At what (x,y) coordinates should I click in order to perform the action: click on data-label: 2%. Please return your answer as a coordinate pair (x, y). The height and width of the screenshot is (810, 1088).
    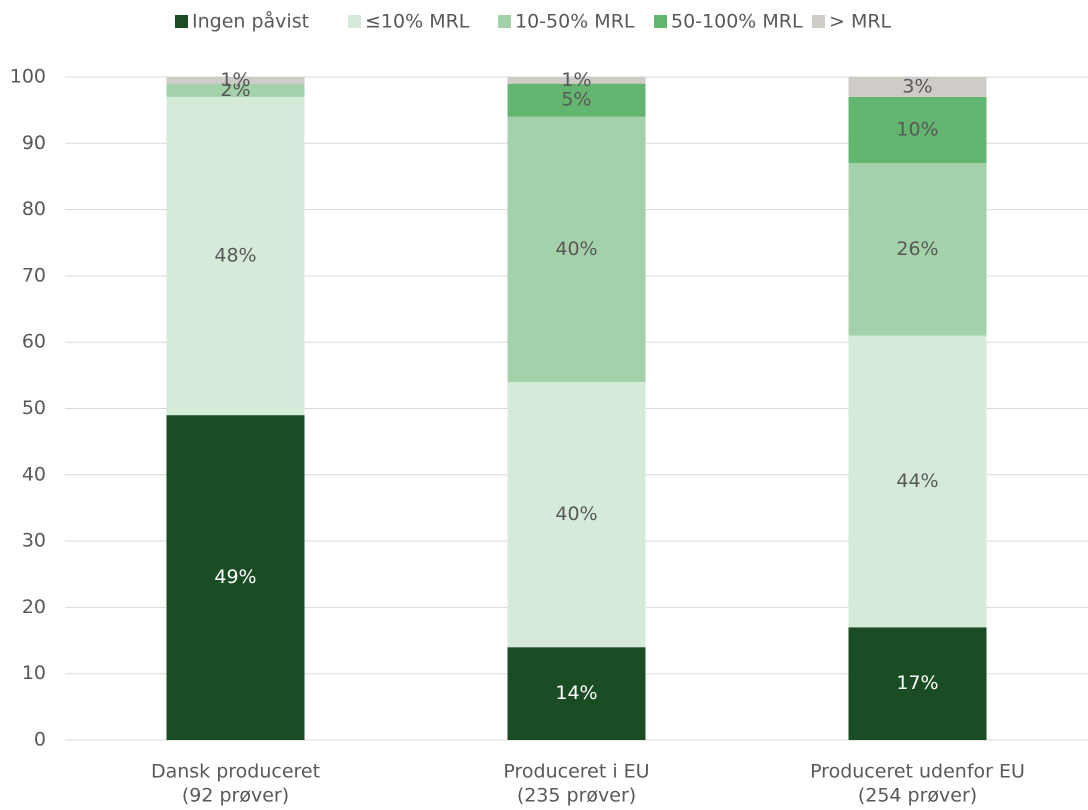
    Looking at the image, I should click on (235, 90).